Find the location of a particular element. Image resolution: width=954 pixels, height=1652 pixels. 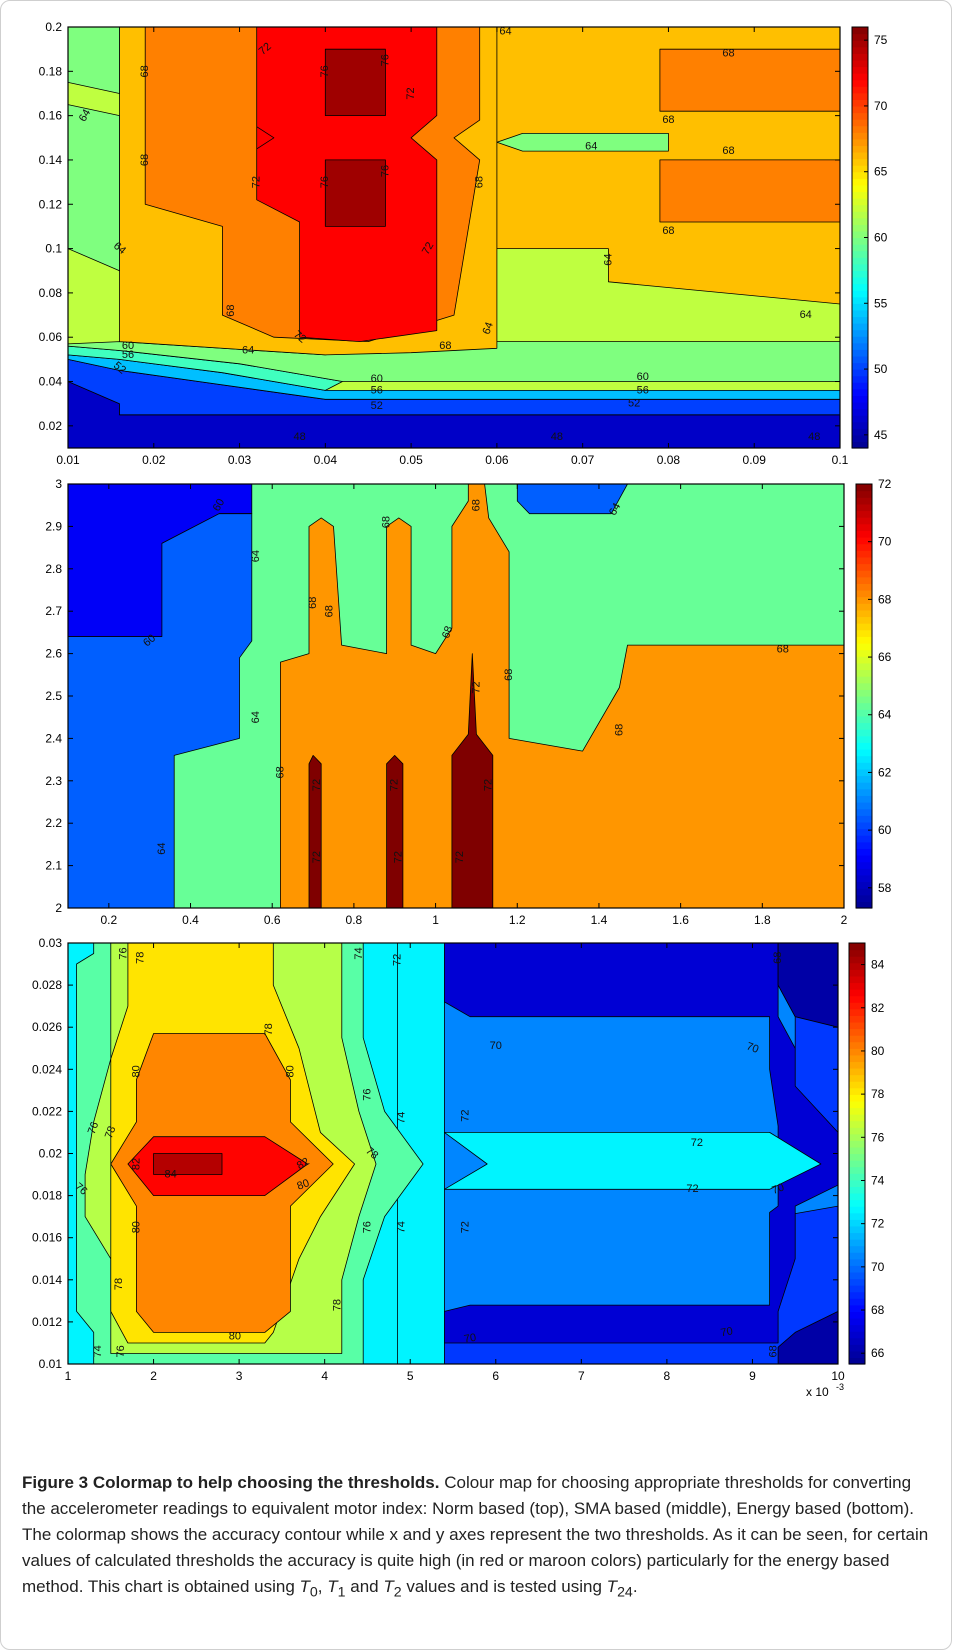

colorbar-tick-label: 70 is located at coordinates (881, 106).